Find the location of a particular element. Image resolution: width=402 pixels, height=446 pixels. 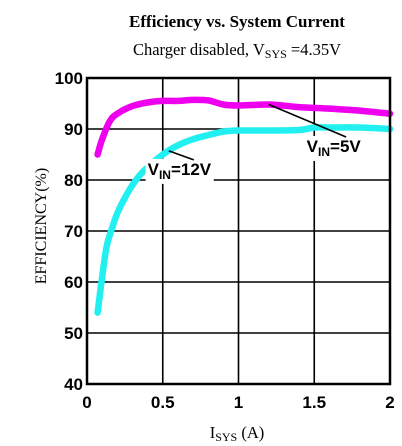

y-tick-label: 70 is located at coordinates (73, 231).